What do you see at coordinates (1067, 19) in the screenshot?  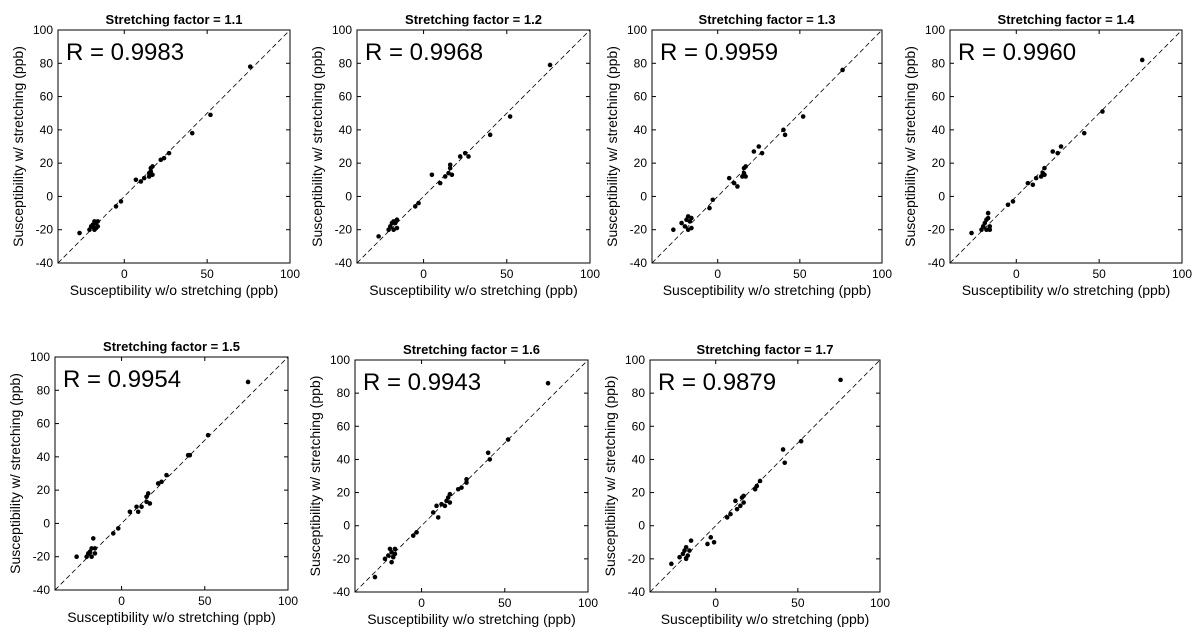 I see `chart-title: Stretching factor = 1.4` at bounding box center [1067, 19].